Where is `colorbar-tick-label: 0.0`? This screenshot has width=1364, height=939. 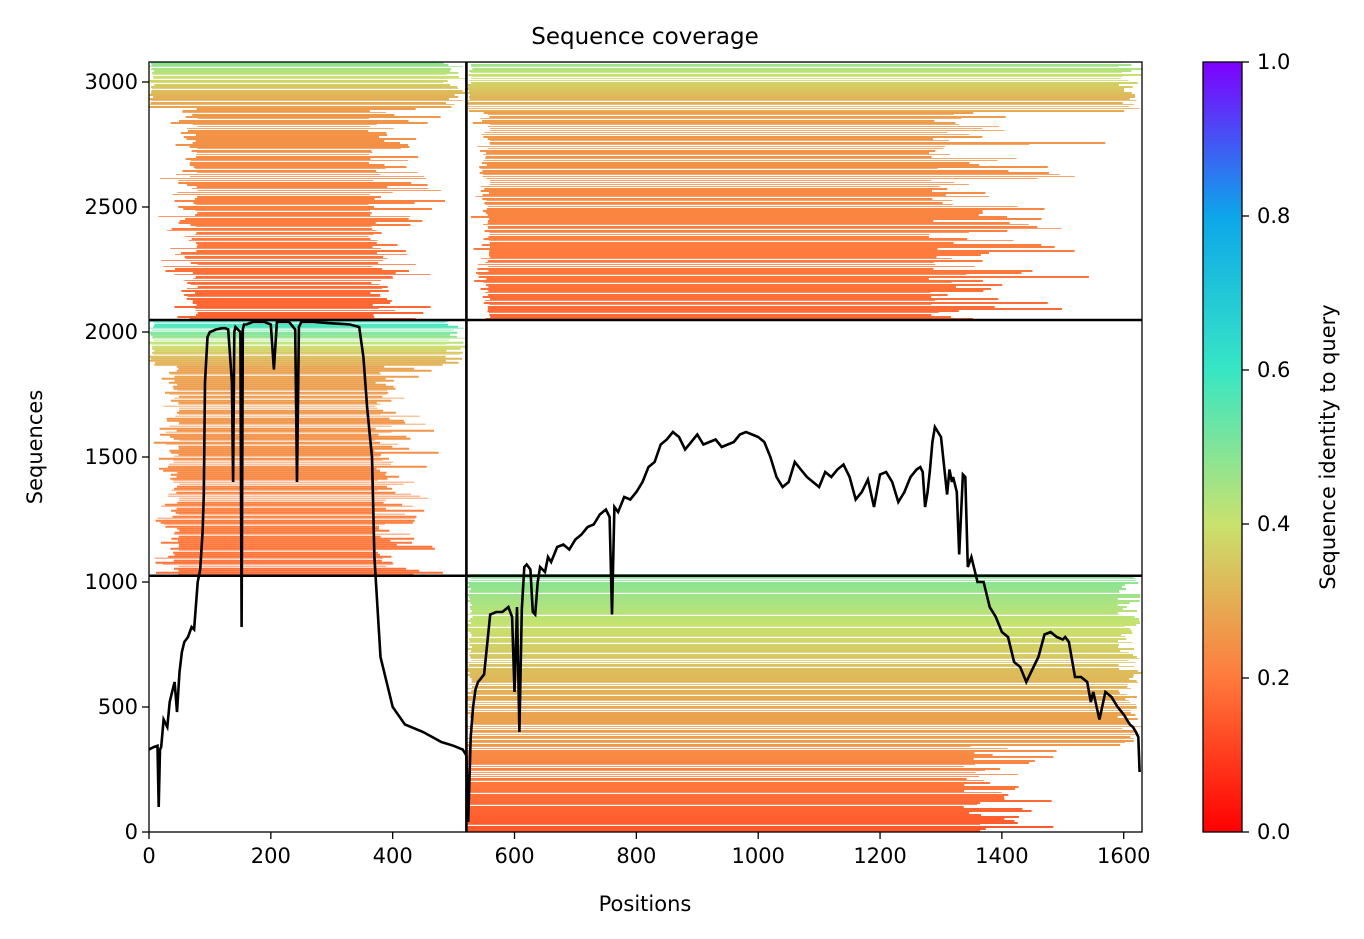 colorbar-tick-label: 0.0 is located at coordinates (1273, 832).